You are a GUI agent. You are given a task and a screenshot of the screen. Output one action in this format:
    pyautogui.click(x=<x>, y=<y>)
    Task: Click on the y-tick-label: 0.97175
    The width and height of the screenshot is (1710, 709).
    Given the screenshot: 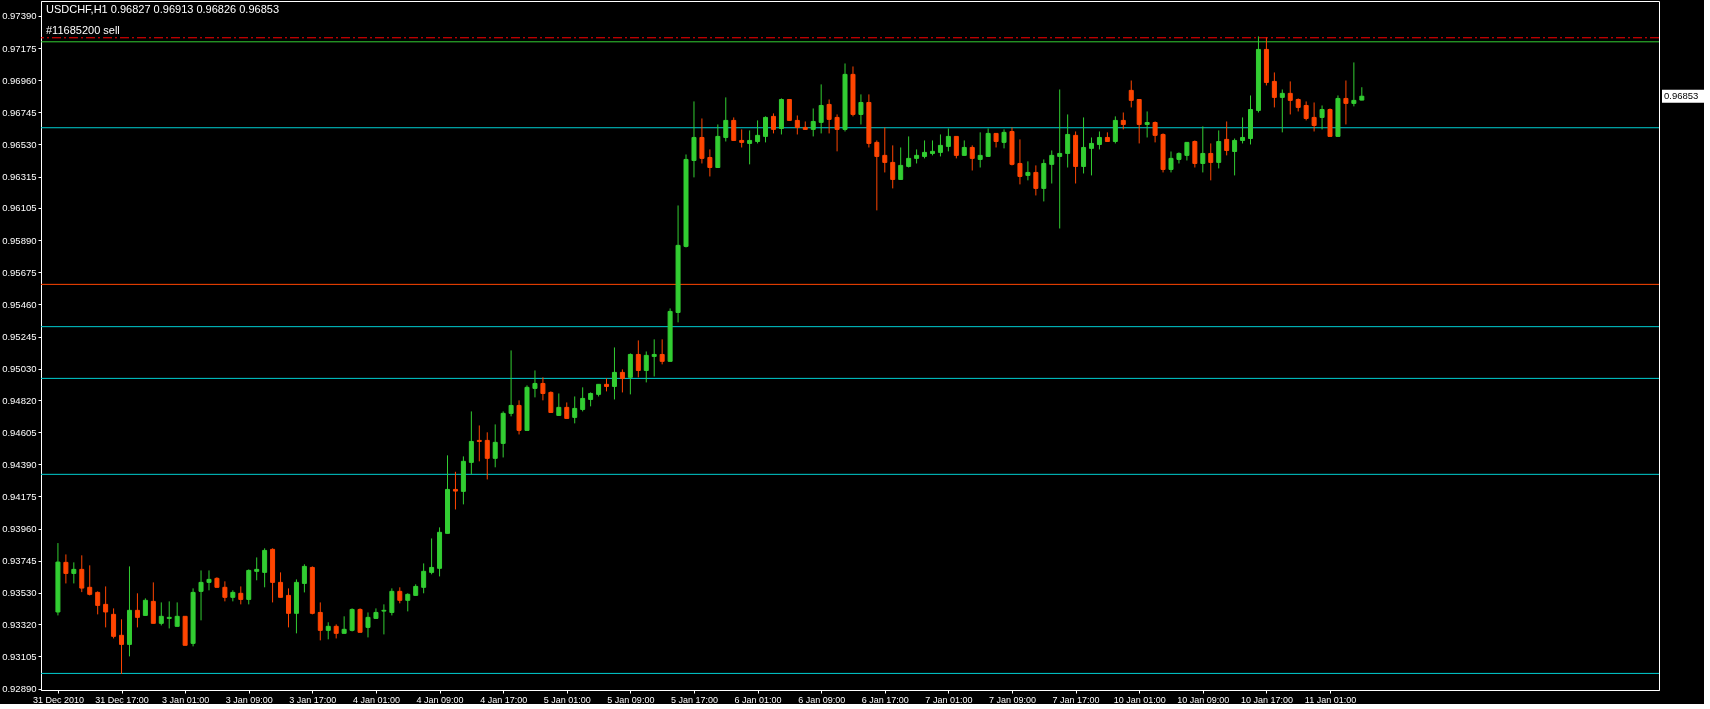 What is the action you would take?
    pyautogui.click(x=19, y=48)
    